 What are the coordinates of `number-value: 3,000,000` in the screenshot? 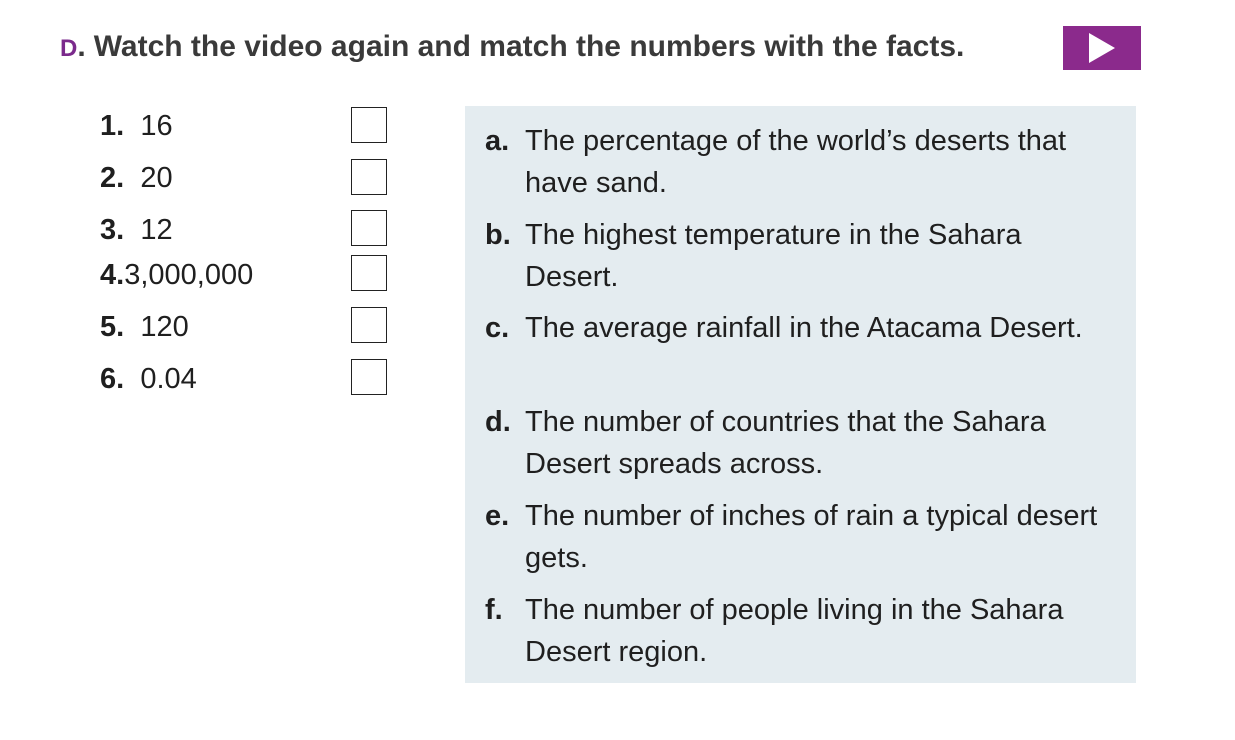 It's located at (189, 275).